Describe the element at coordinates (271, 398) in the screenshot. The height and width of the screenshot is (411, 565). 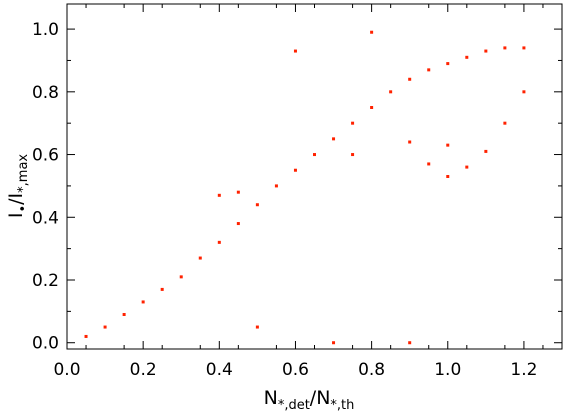
I see `x-axis-label-main: N` at that location.